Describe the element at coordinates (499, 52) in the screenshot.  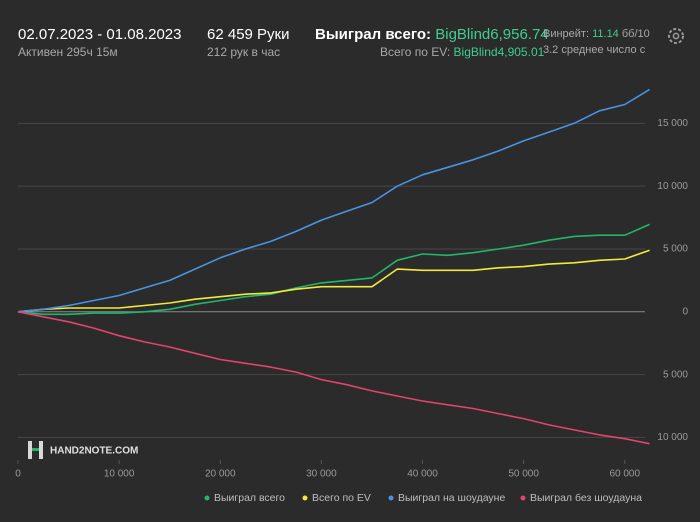
I see `ev-value: BigBlind4,905.01` at that location.